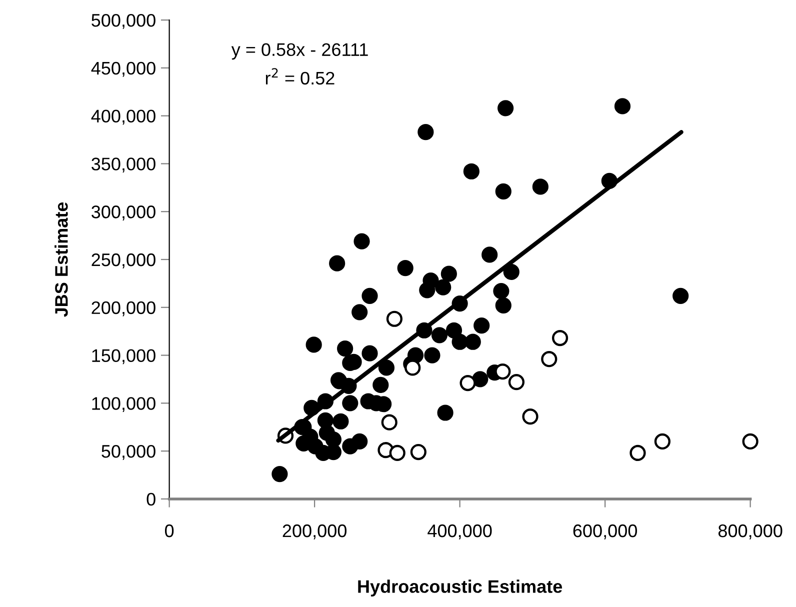 Image resolution: width=796 pixels, height=607 pixels. I want to click on x-tick-label: 600,000, so click(605, 532).